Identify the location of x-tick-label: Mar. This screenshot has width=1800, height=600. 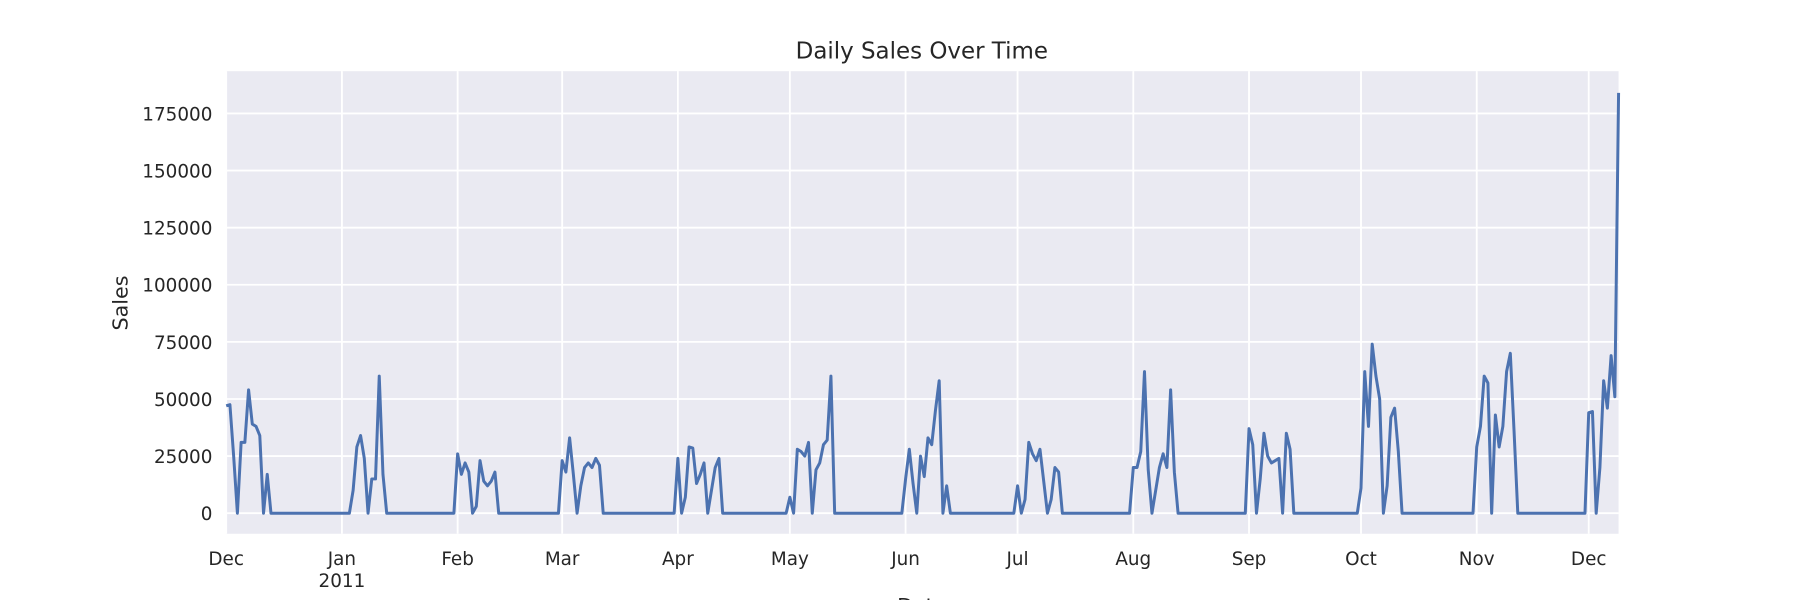
(562, 559).